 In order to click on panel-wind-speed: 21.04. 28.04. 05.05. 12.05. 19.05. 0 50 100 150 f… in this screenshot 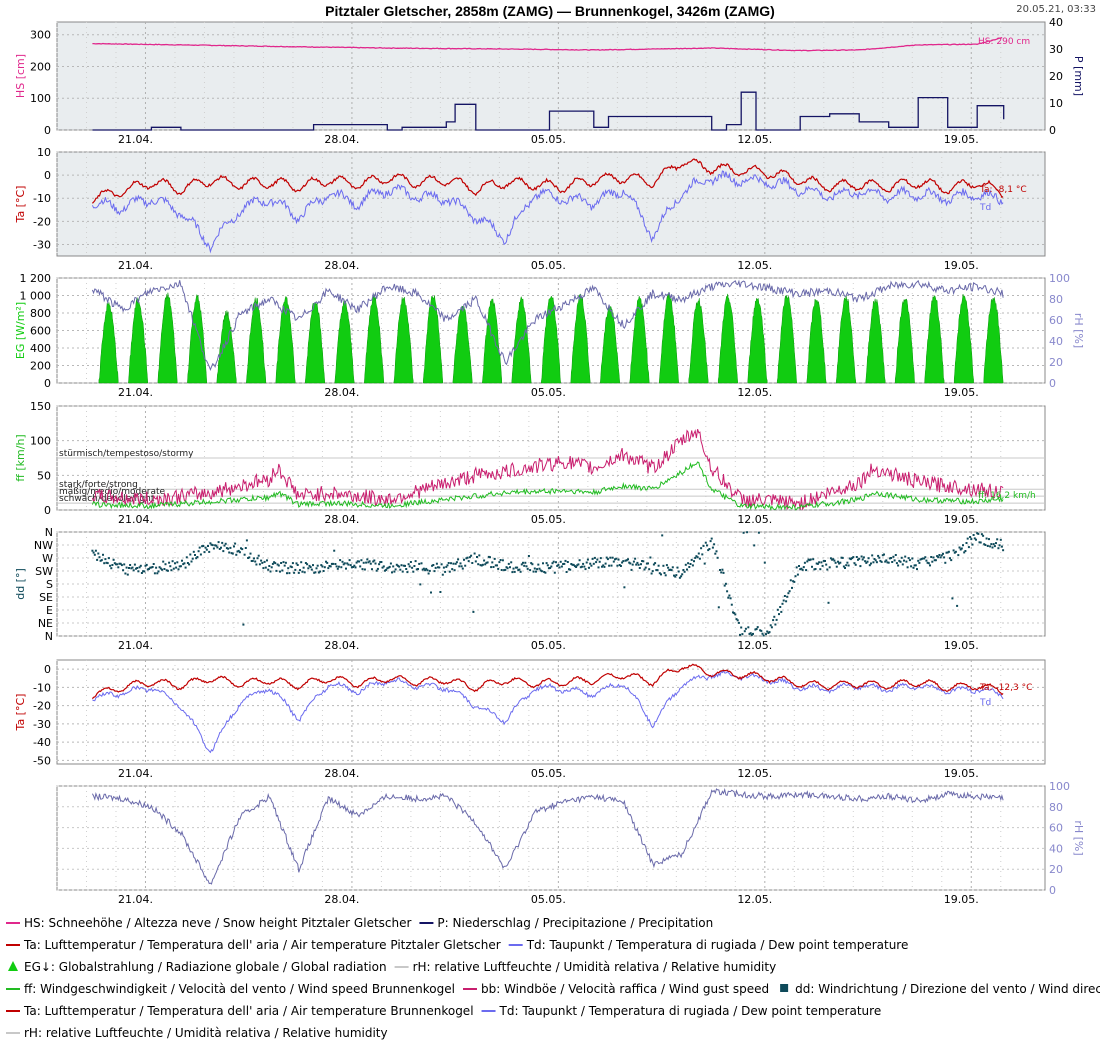, I will do `click(530, 463)`.